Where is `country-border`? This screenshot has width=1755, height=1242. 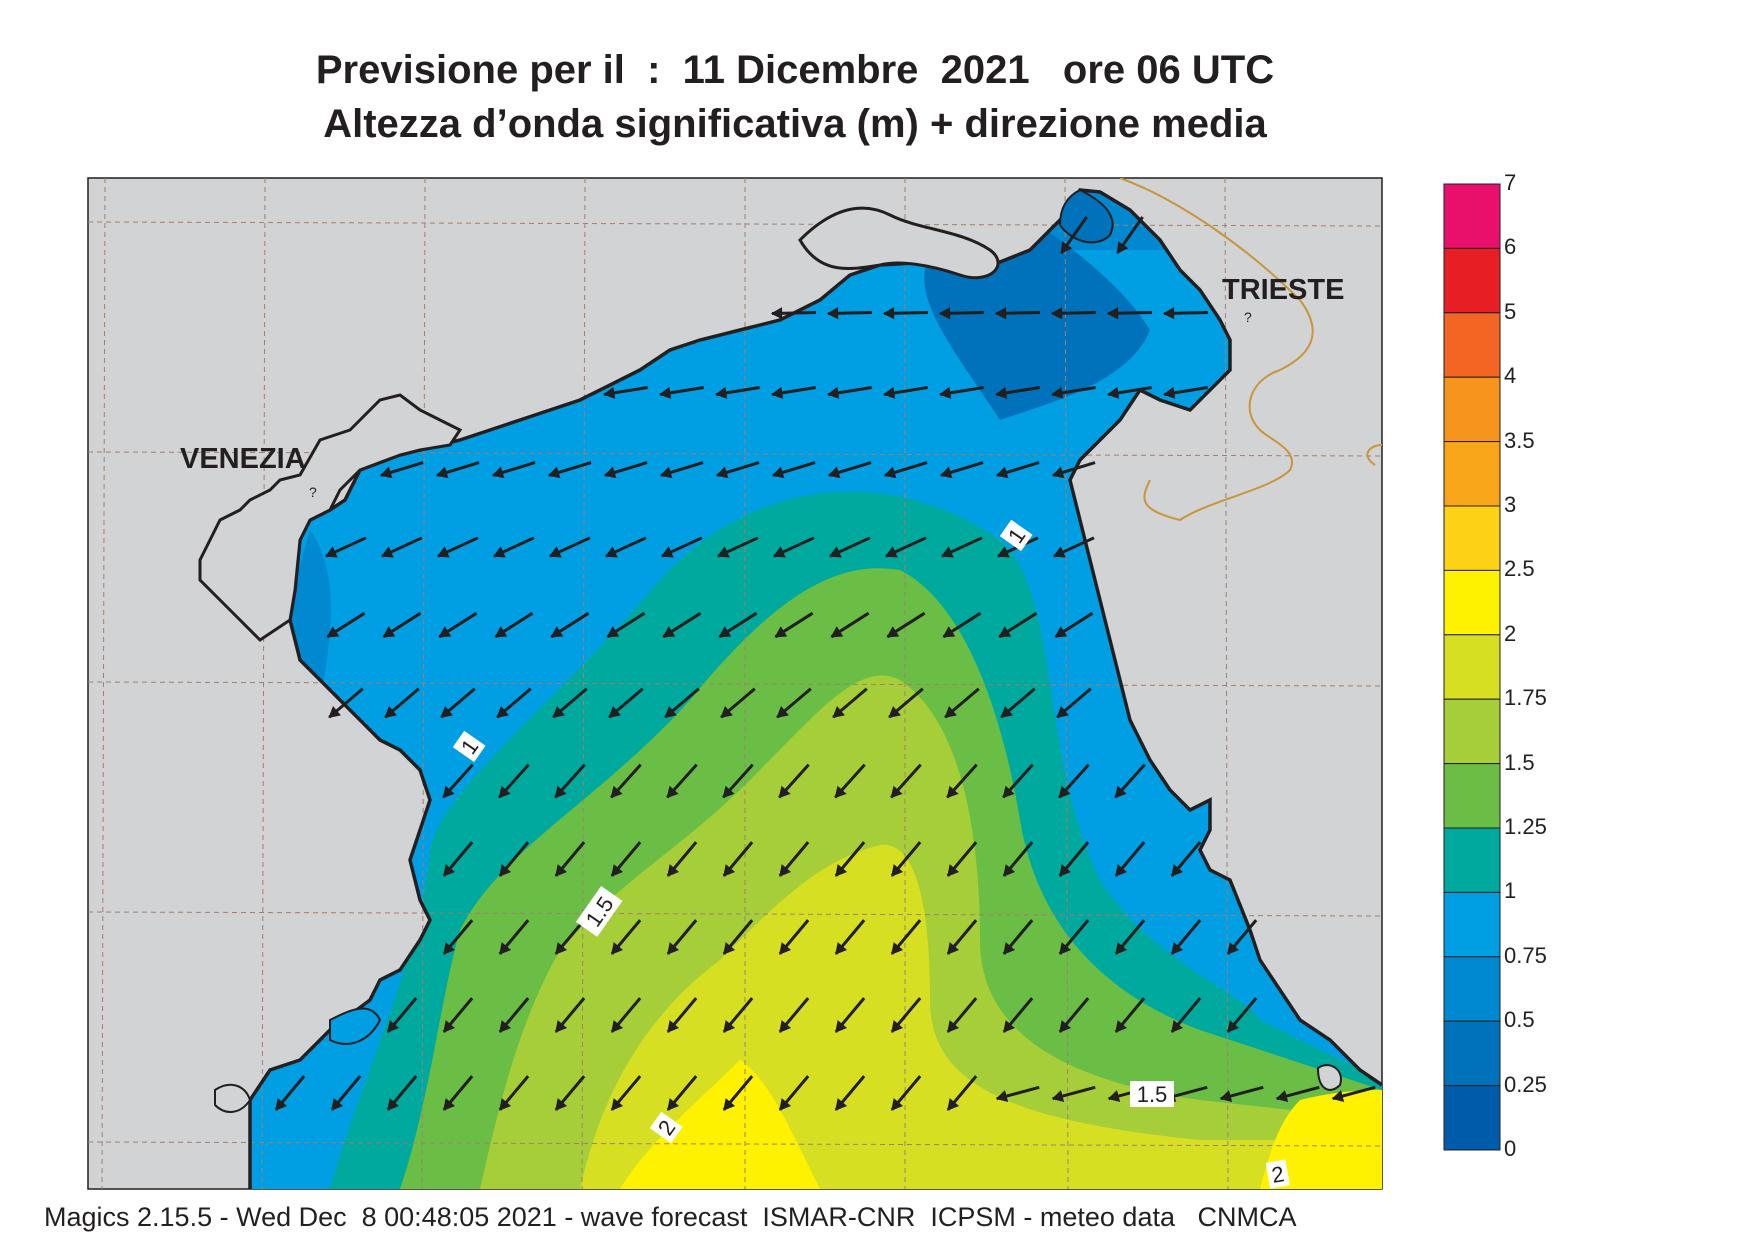 country-border is located at coordinates (1216, 350).